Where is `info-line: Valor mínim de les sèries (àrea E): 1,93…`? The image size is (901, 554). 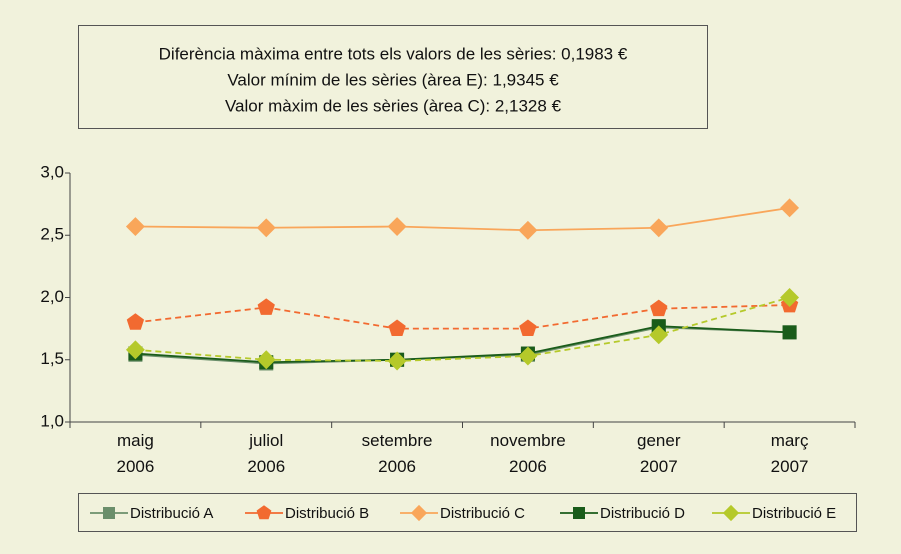
info-line: Valor mínim de les sèries (àrea E): 1,93… is located at coordinates (393, 79).